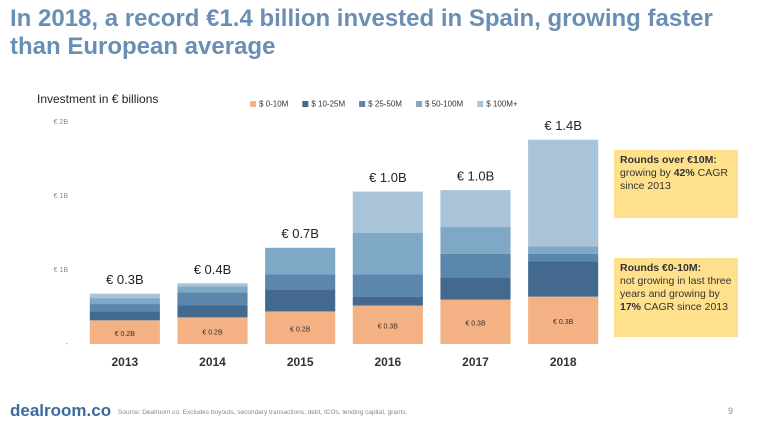  What do you see at coordinates (385, 104) in the screenshot?
I see `legend-label: $ 25-50M` at bounding box center [385, 104].